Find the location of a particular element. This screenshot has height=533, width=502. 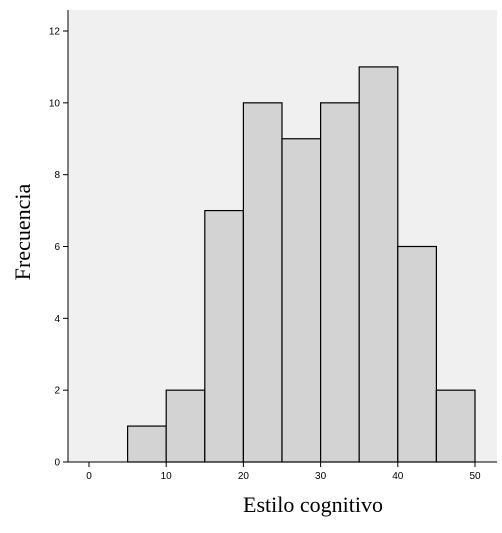

y-tick-label: 12 is located at coordinates (55, 32).